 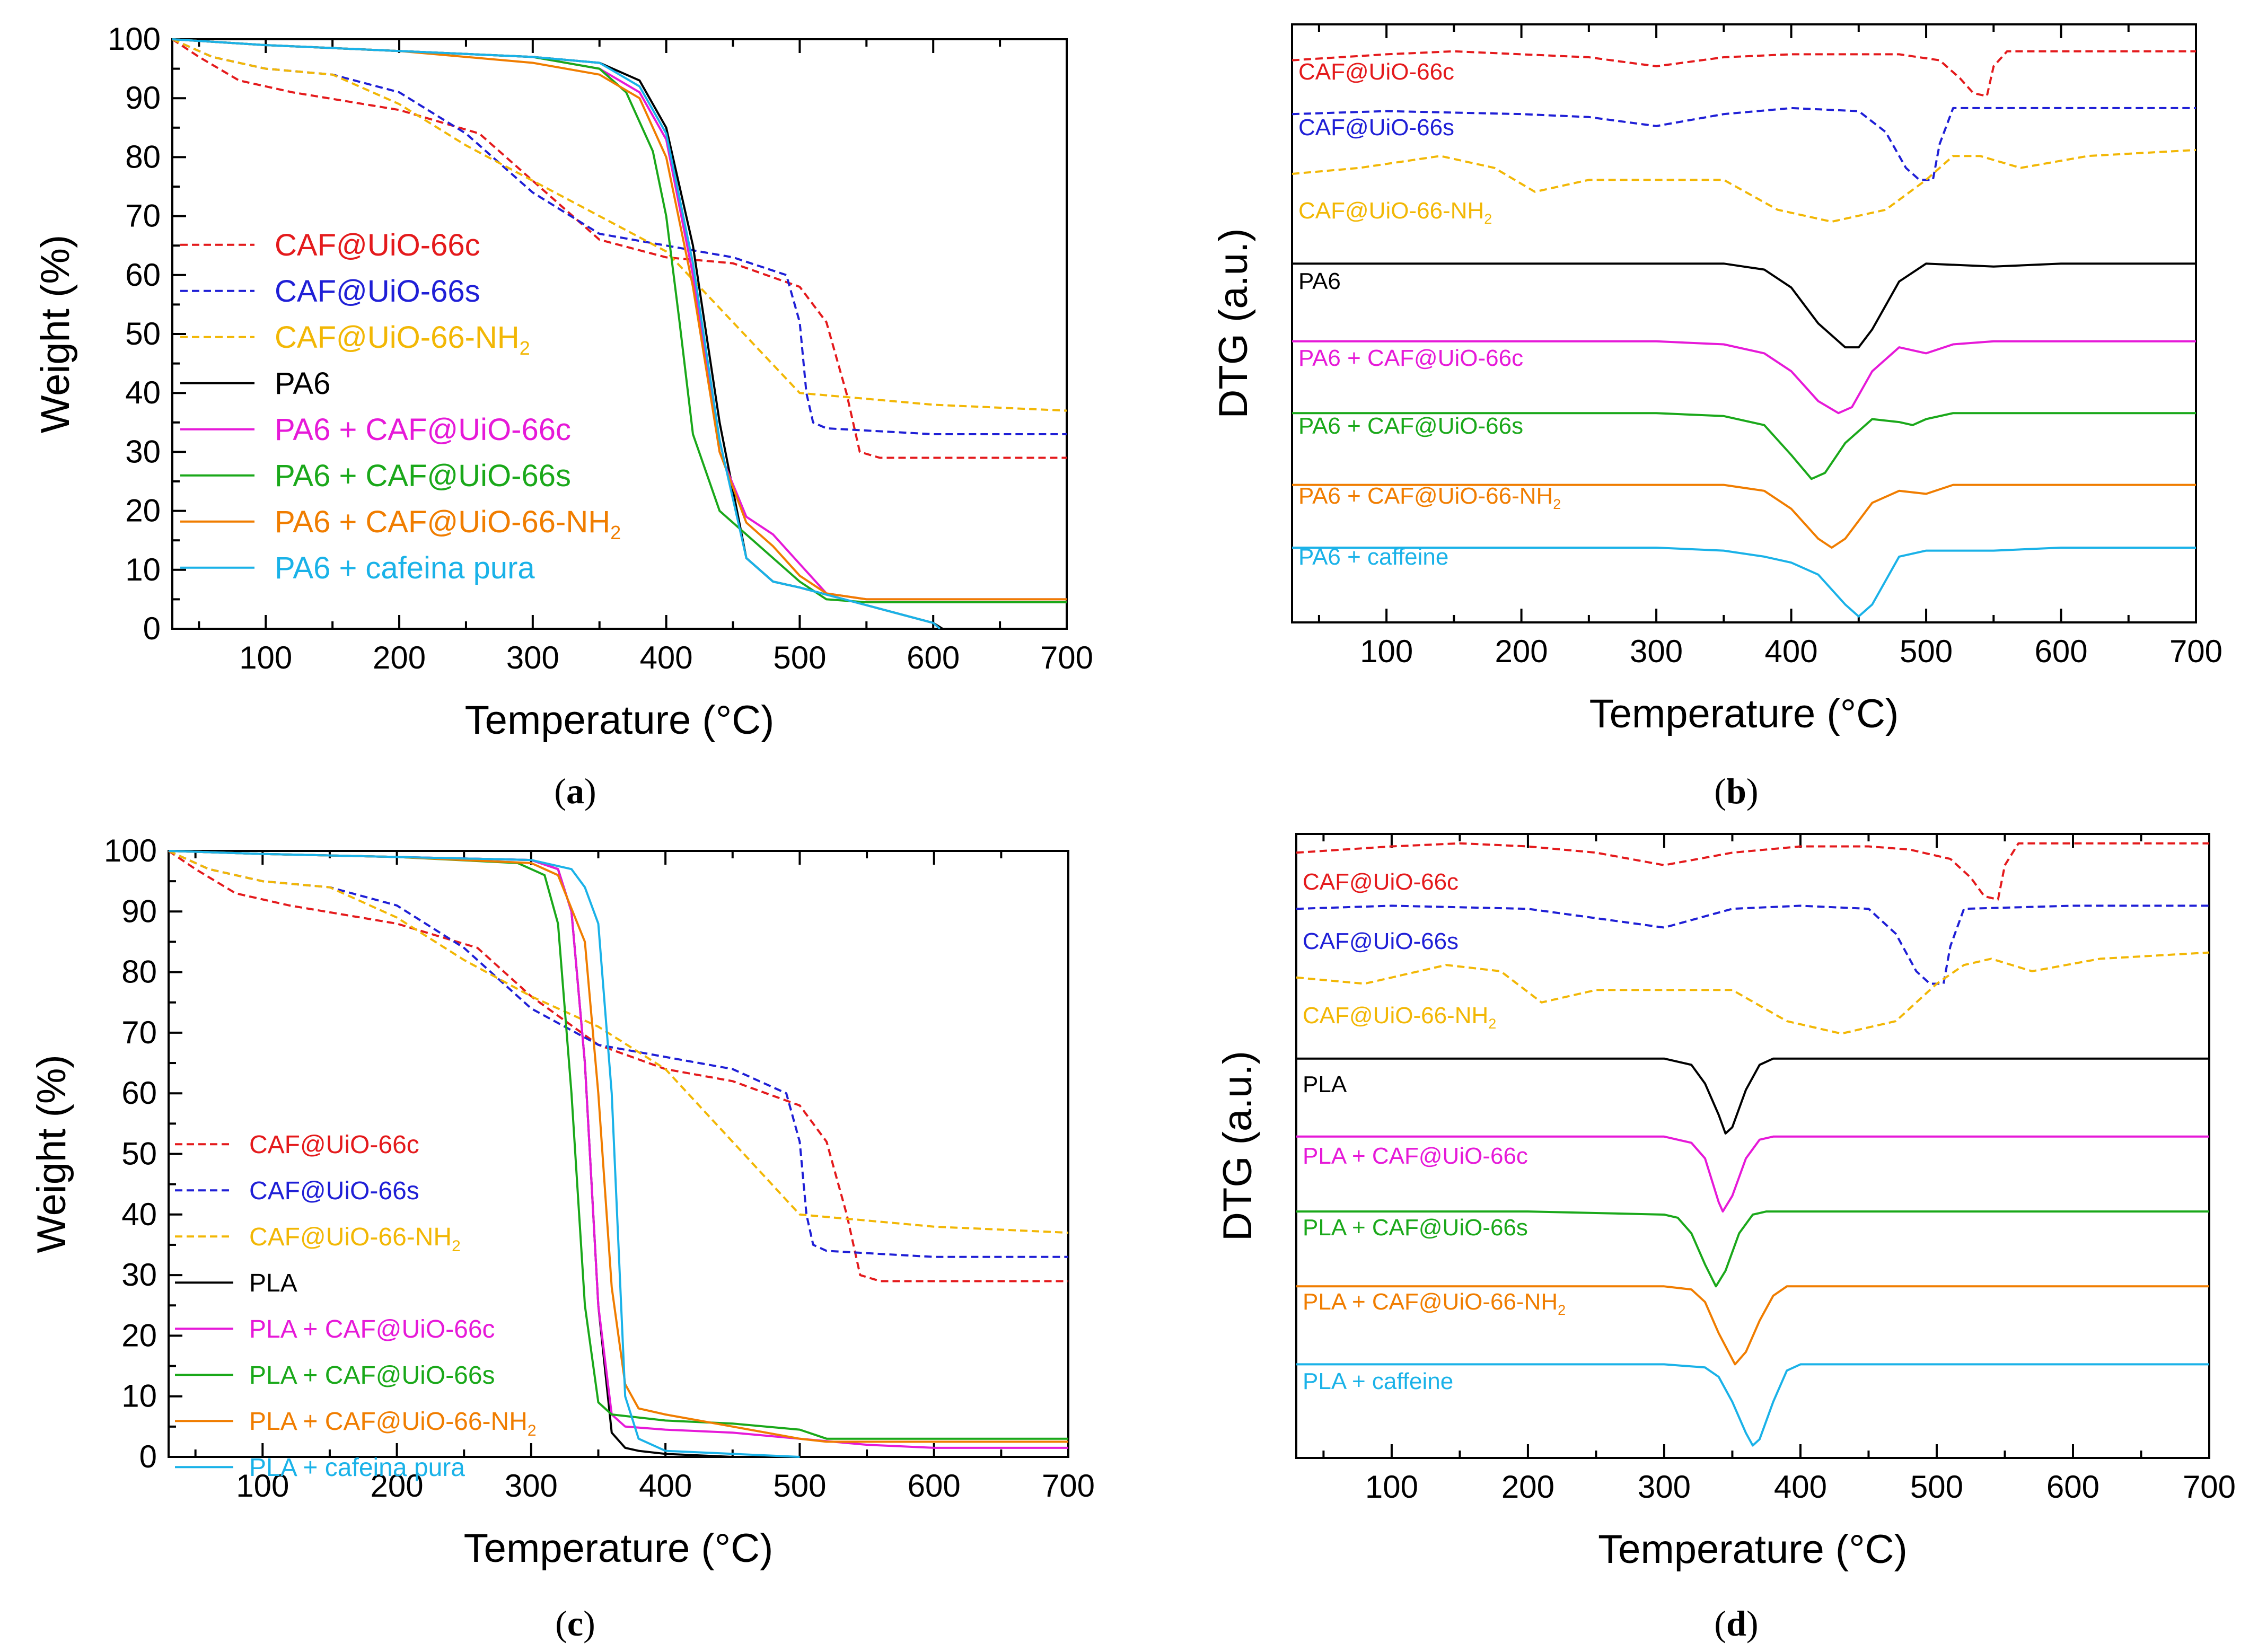 I want to click on series-inline-label: PLA + CAF@UiO-66-NH2, so click(x=1434, y=1303).